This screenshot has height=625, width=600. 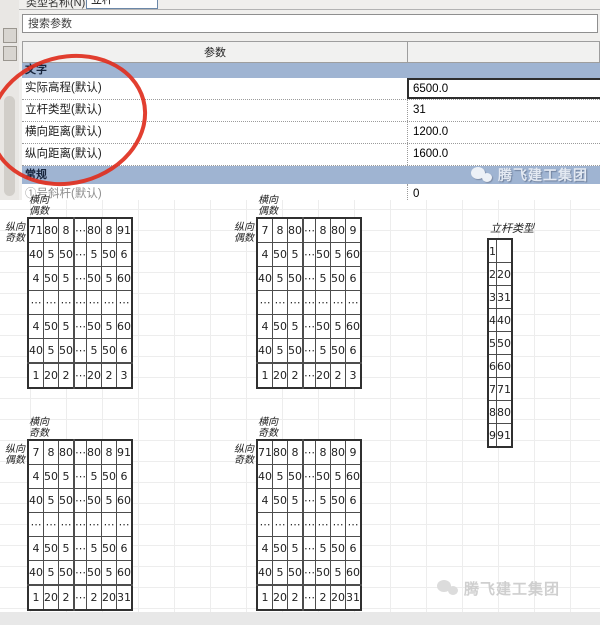 What do you see at coordinates (311, 111) in the screenshot?
I see `param-row-pole-type: 立杆类型(默认) 31` at bounding box center [311, 111].